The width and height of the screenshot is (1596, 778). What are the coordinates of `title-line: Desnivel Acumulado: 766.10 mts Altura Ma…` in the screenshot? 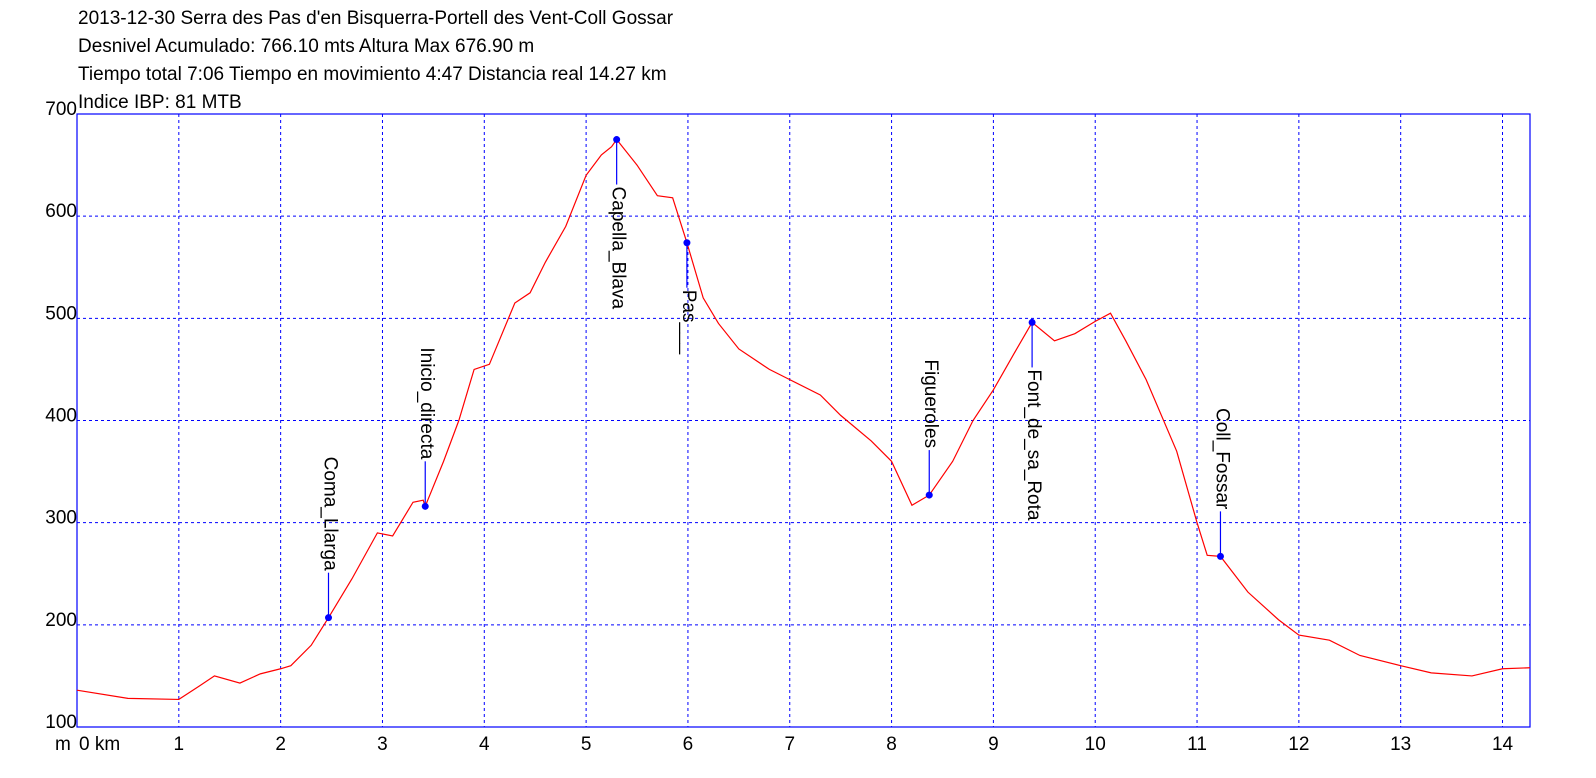 It's located at (306, 46).